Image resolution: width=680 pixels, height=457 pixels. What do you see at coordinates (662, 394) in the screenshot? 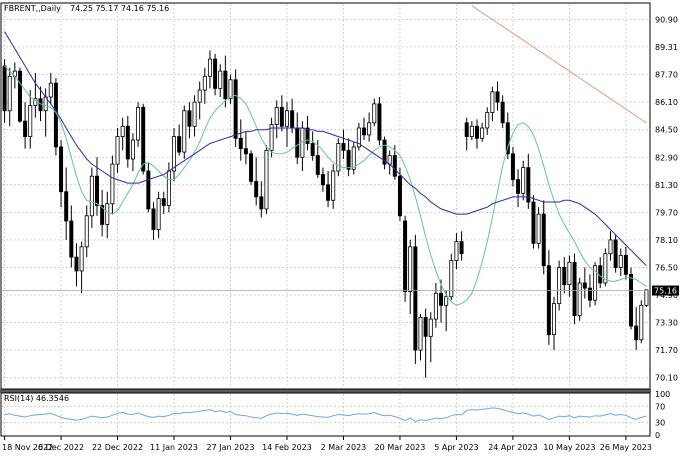
I see `rsi-tick-label: 100` at bounding box center [662, 394].